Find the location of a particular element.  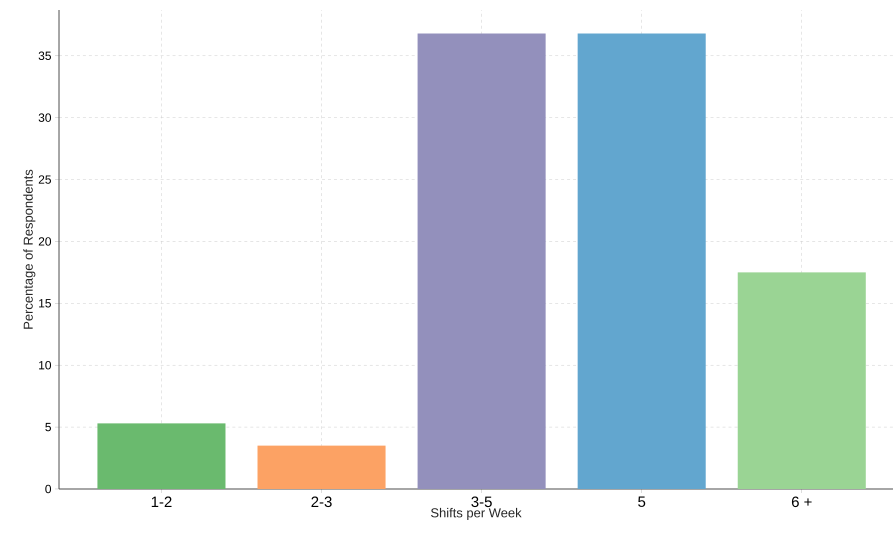

x-tick-label: 2-3 is located at coordinates (321, 502).